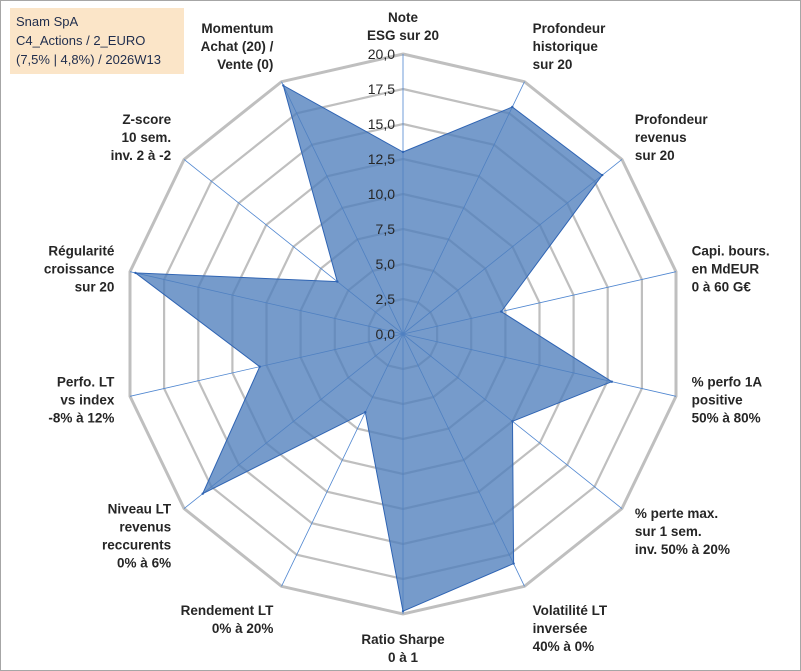  Describe the element at coordinates (381, 54) in the screenshot. I see `tick-label: 20,0` at that location.